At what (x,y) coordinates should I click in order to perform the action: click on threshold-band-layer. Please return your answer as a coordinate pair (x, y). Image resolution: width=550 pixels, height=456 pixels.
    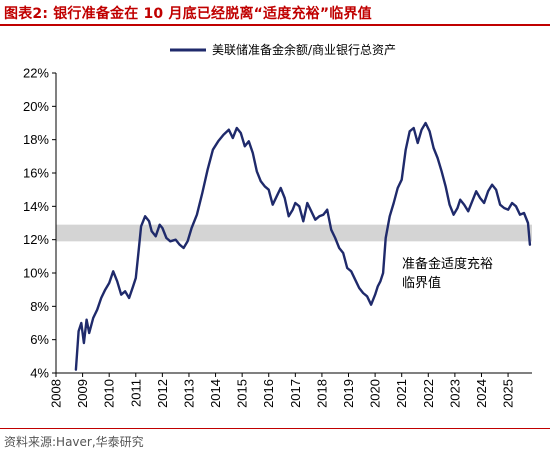
    Looking at the image, I should click on (294, 233).